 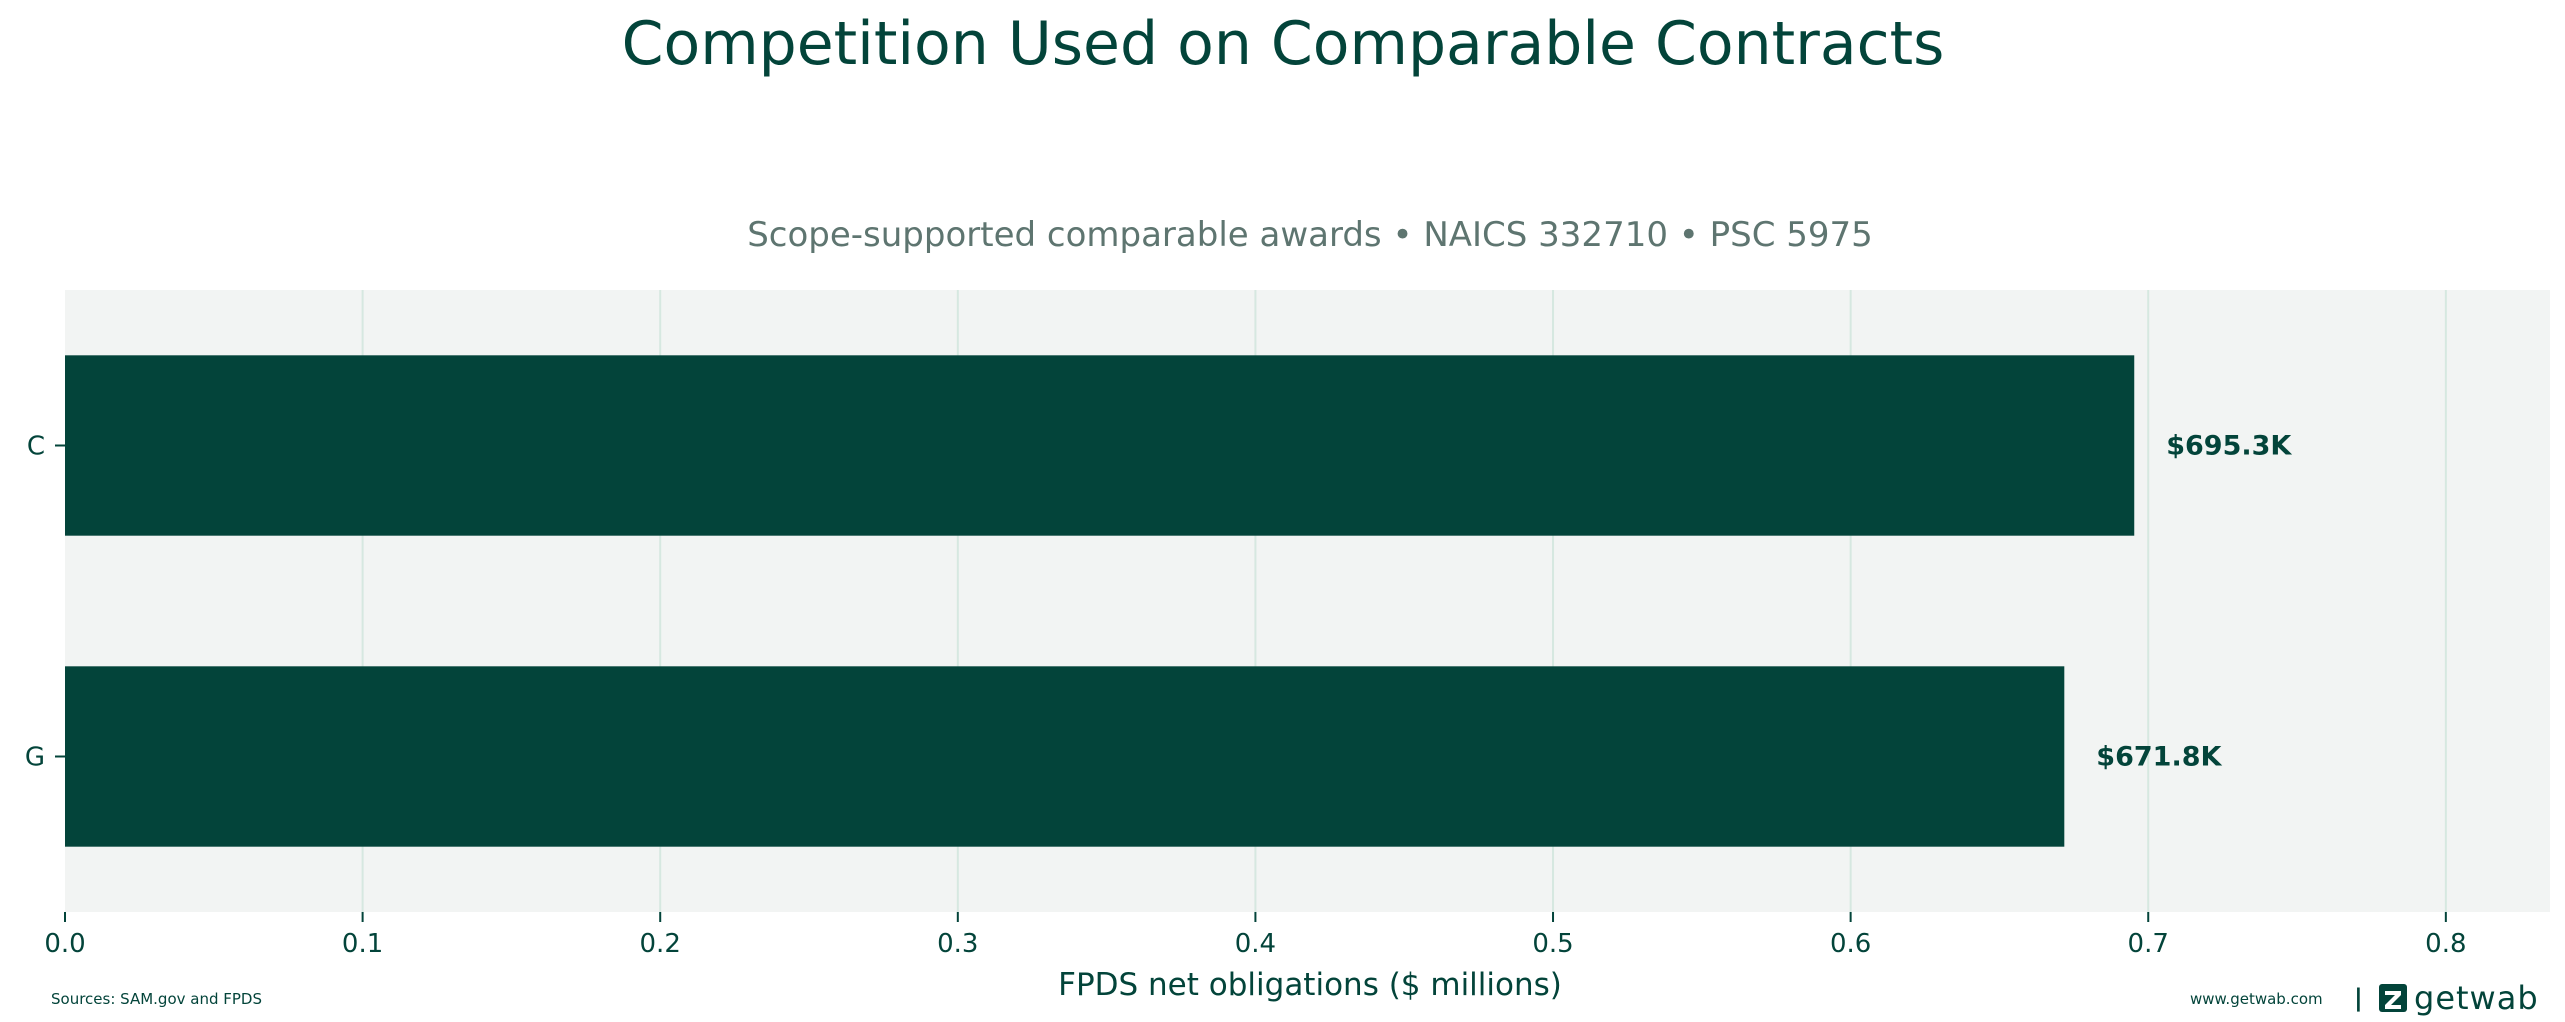 I want to click on y-tick-label: G, so click(x=35, y=758).